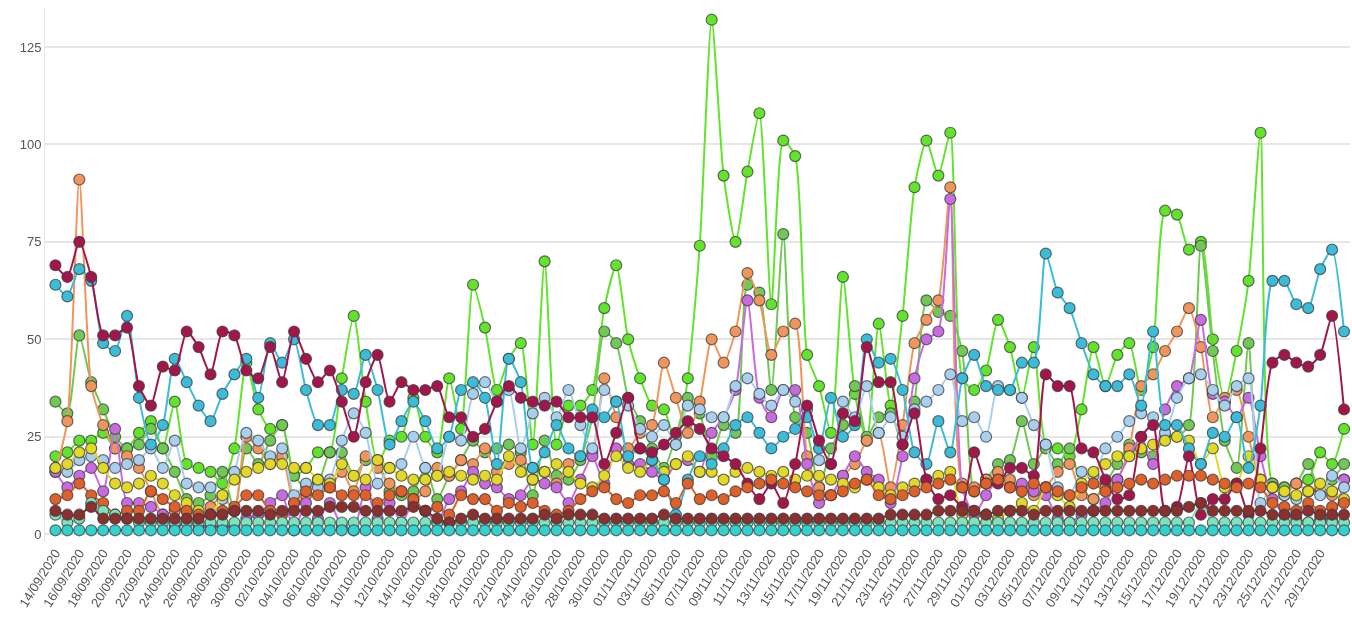 The image size is (1352, 637). Describe the element at coordinates (34, 339) in the screenshot. I see `y-tick-label: 50` at that location.